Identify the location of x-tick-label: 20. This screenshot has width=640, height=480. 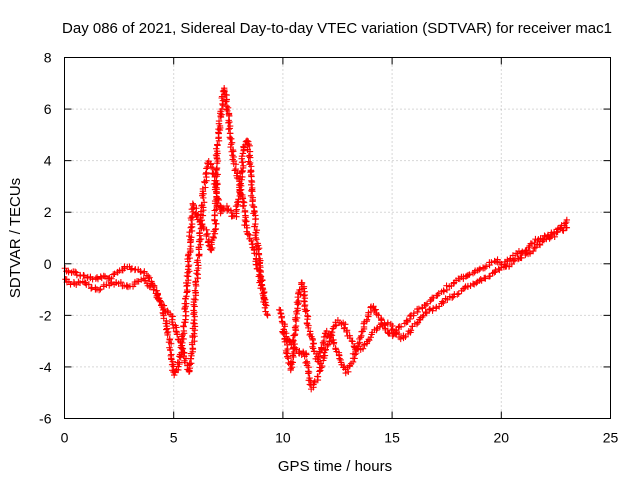
(502, 438).